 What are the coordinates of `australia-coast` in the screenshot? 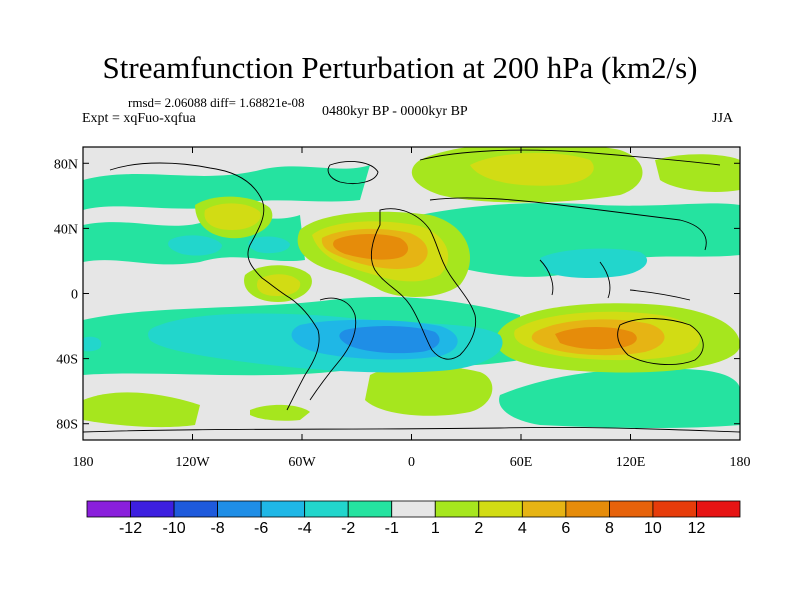 It's located at (660, 341).